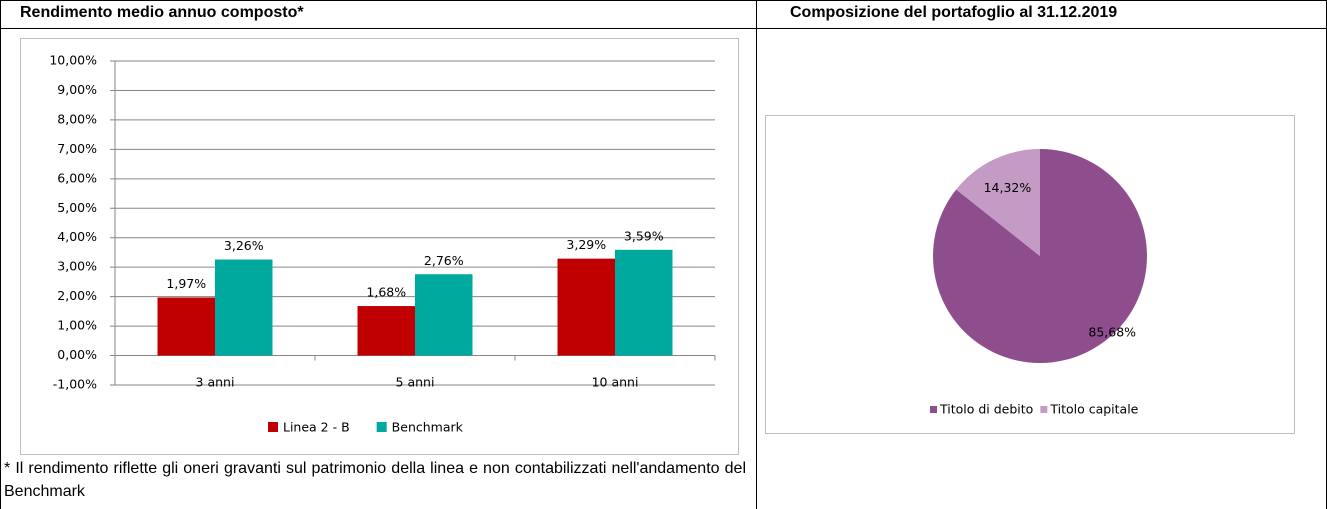 This screenshot has height=509, width=1327. What do you see at coordinates (77, 236) in the screenshot?
I see `y-tick-label: 4,00%` at bounding box center [77, 236].